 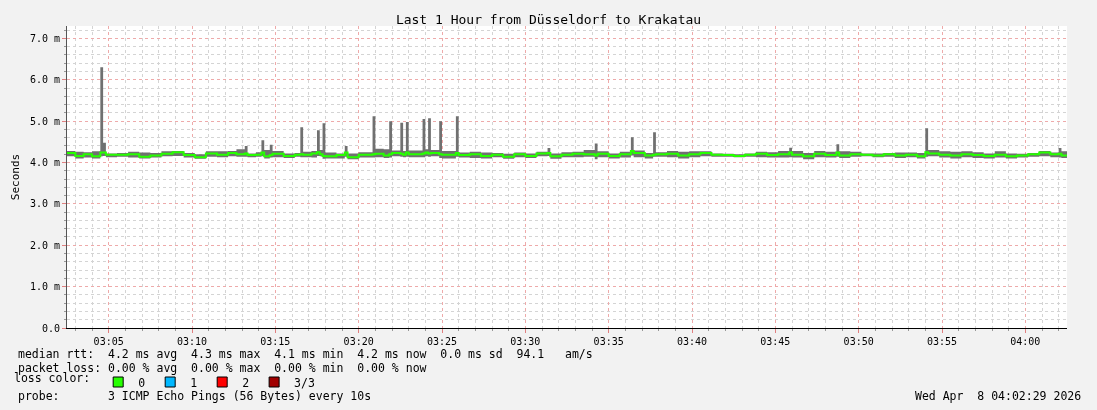 What do you see at coordinates (998, 396) in the screenshot?
I see `text: Wed Apr 8 04:02:29 2026` at bounding box center [998, 396].